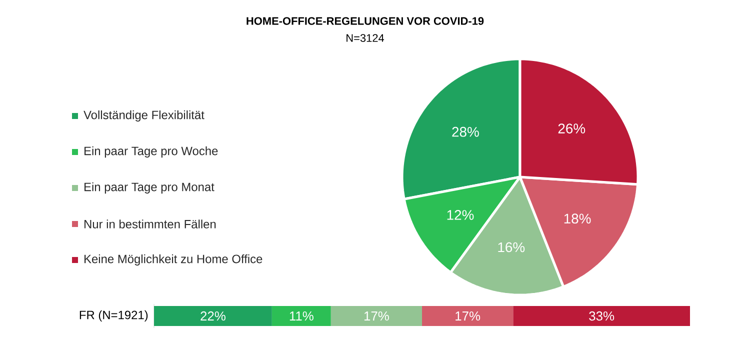 Image resolution: width=730 pixels, height=340 pixels. I want to click on data-label: 33%, so click(601, 316).